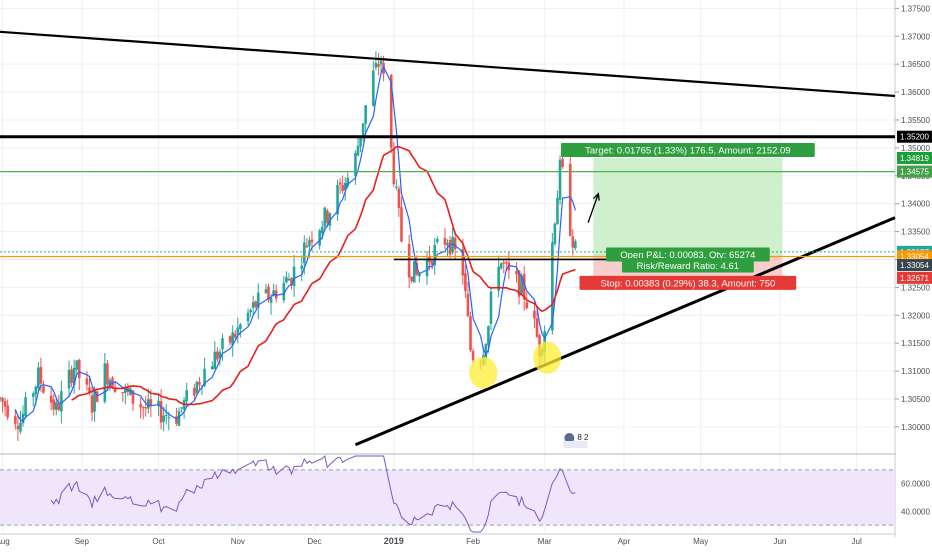 This screenshot has height=555, width=932. I want to click on price-badge-label: 1.33054, so click(914, 256).